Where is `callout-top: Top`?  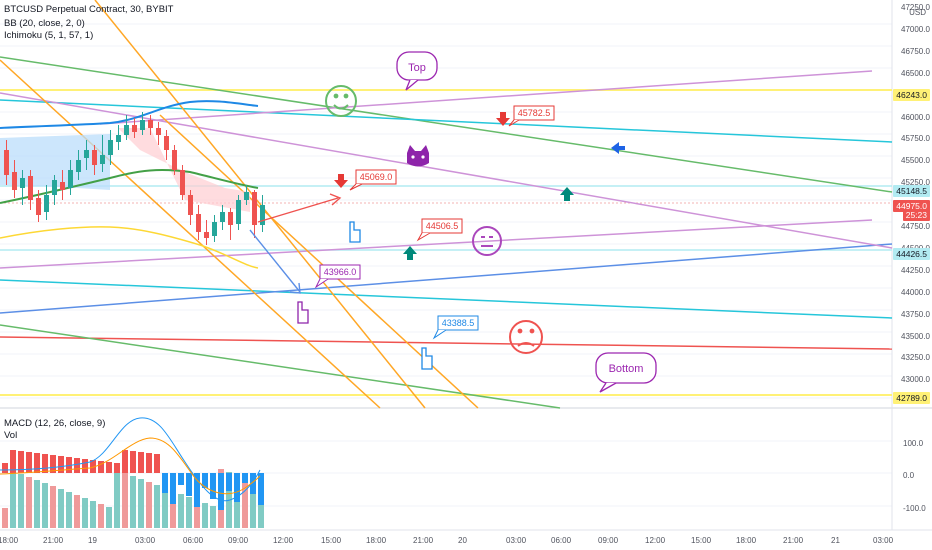
callout-top: Top is located at coordinates (417, 71).